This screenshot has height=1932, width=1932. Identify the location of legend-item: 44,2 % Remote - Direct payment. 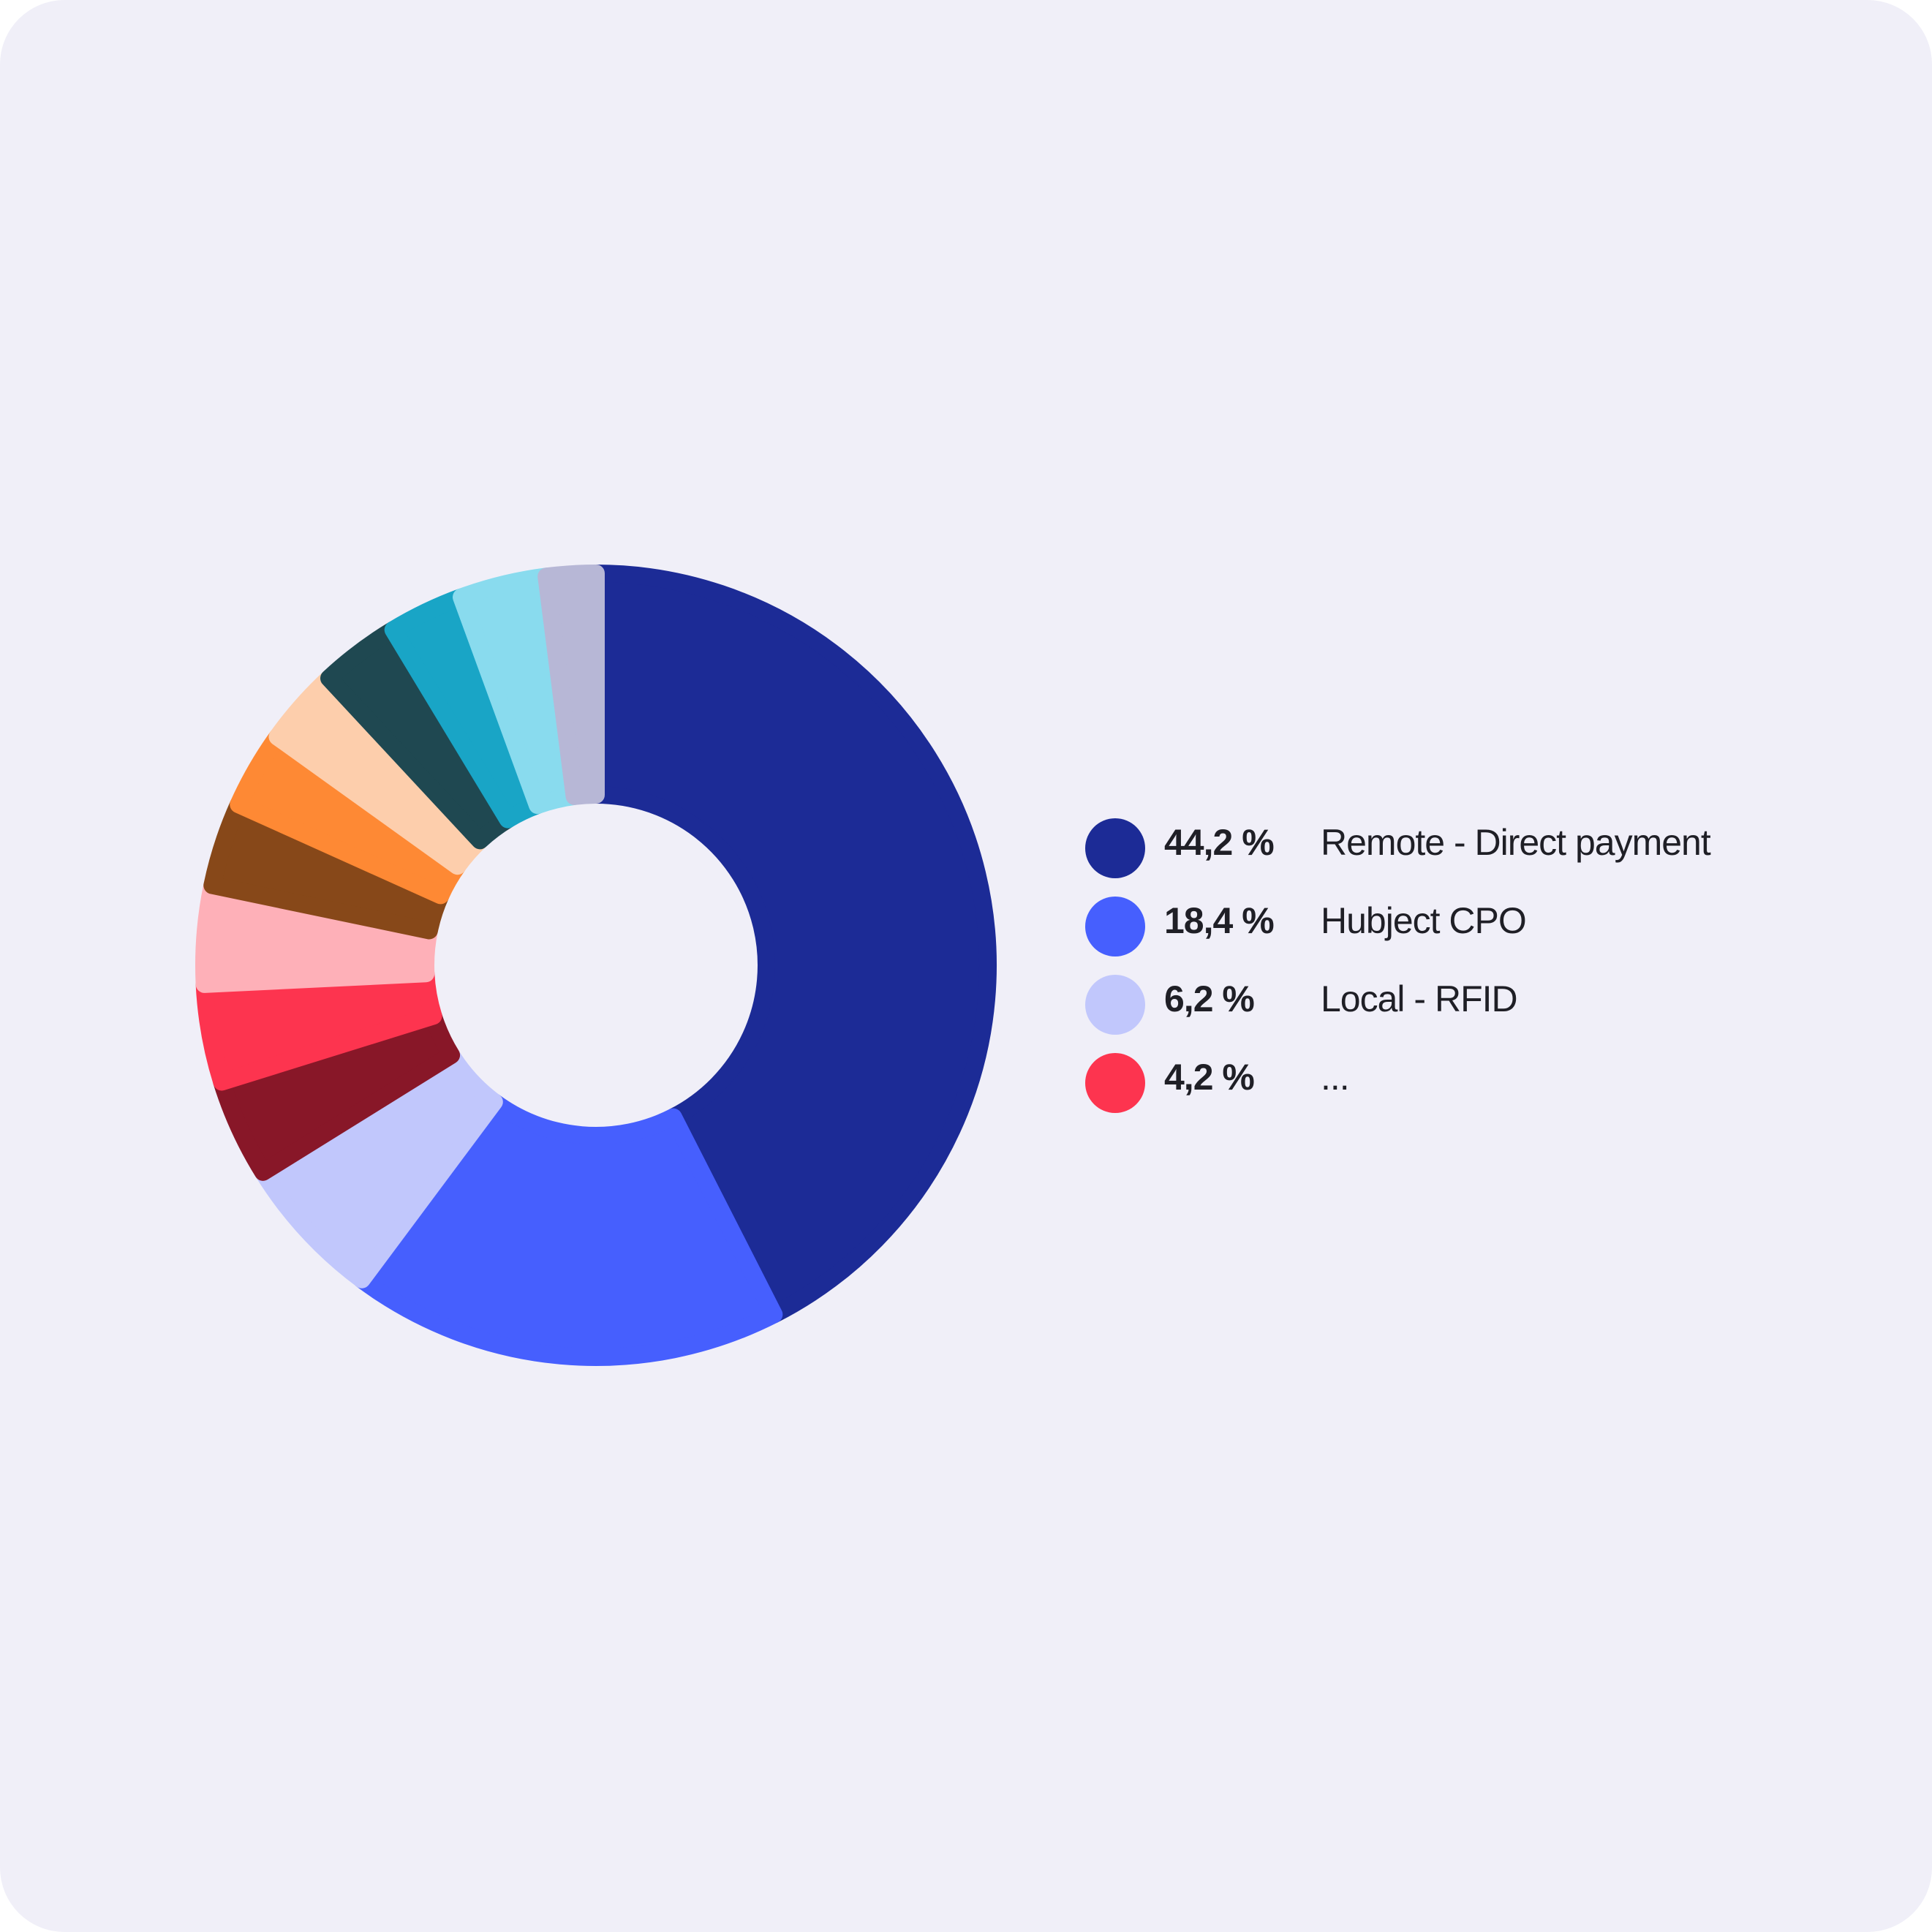
(1448, 847).